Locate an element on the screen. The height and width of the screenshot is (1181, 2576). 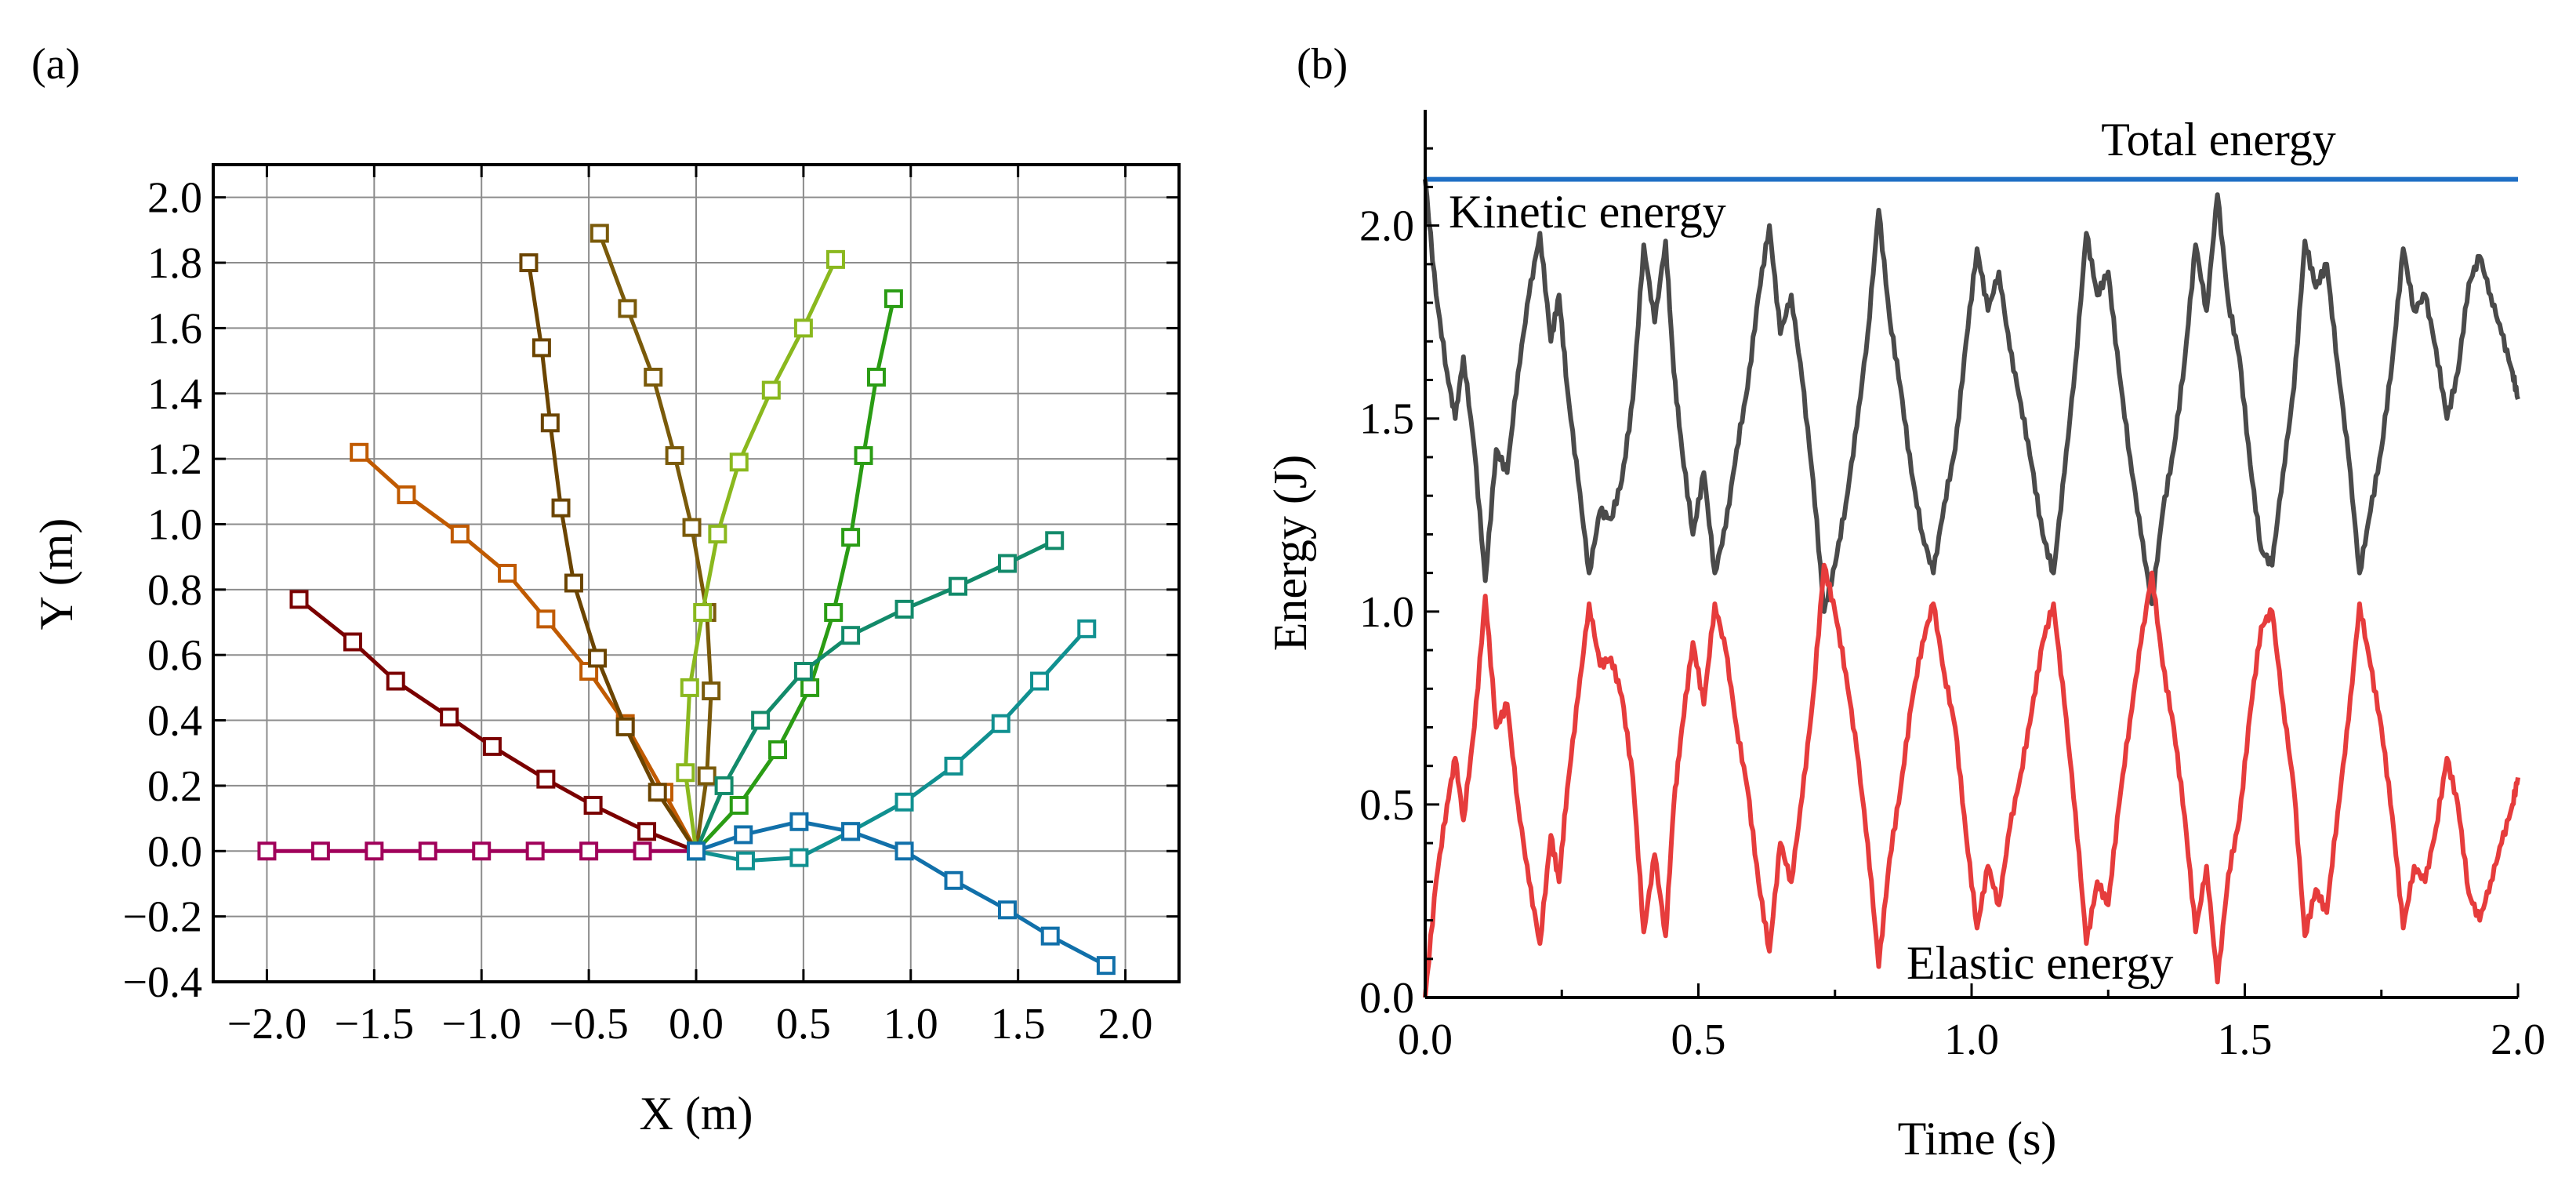
chart-a-ytick-label: 2.0 is located at coordinates (175, 198).